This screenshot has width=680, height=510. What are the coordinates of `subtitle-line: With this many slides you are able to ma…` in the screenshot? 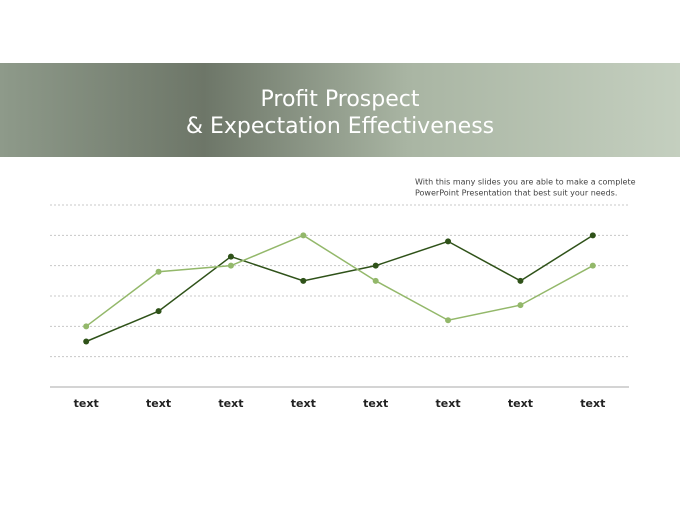 It's located at (525, 182).